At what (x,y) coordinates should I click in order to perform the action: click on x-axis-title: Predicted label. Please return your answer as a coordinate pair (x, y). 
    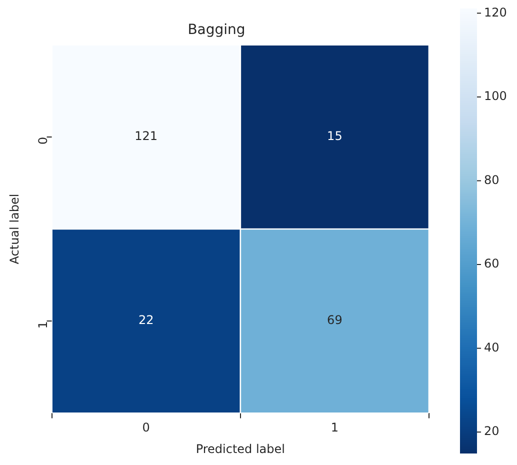
    Looking at the image, I should click on (240, 449).